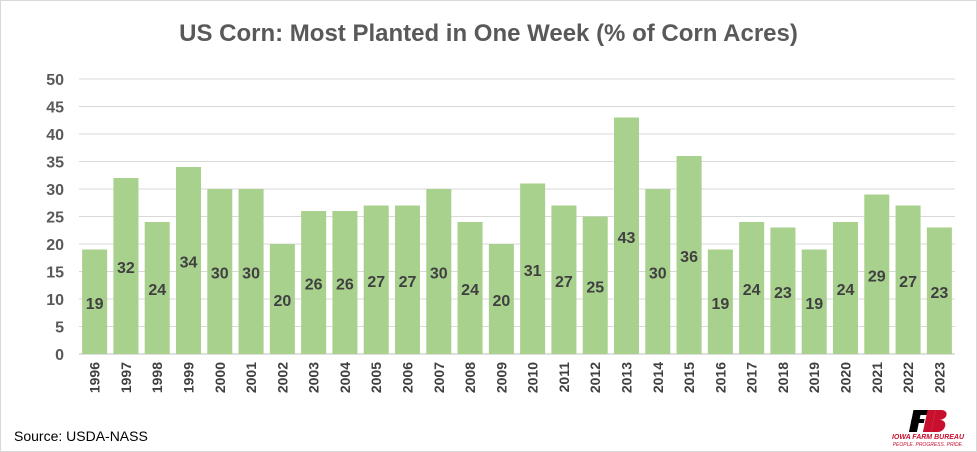 The height and width of the screenshot is (452, 977). What do you see at coordinates (814, 377) in the screenshot?
I see `x-tick-label: 2019` at bounding box center [814, 377].